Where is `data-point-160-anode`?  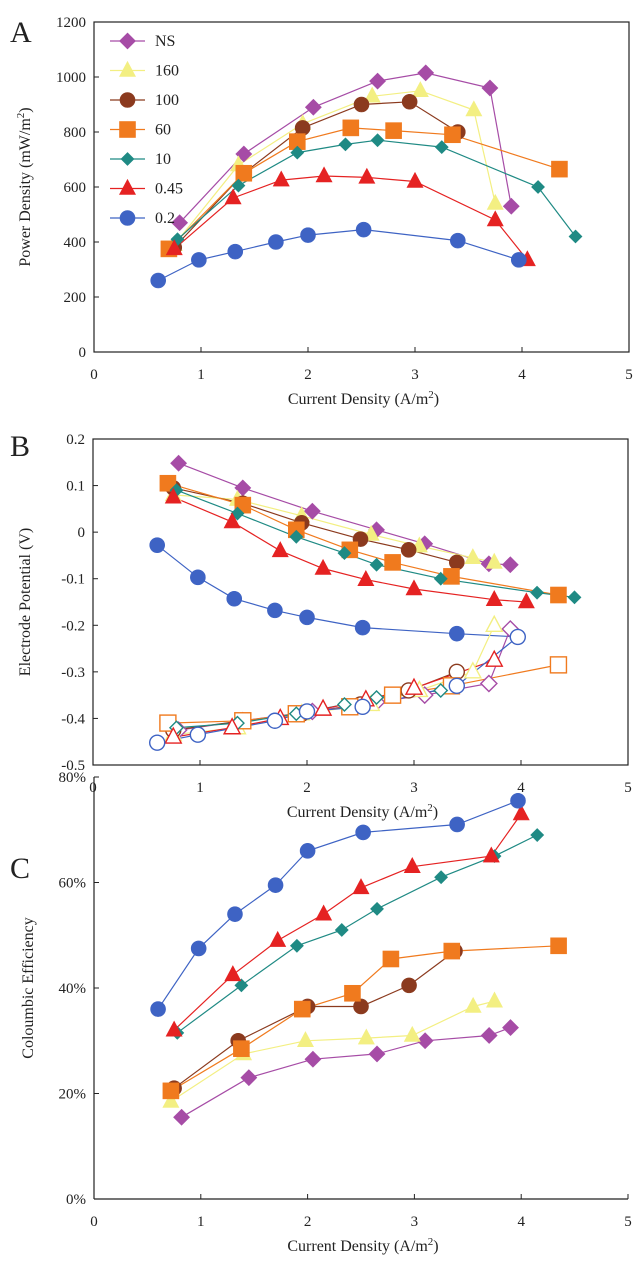 data-point-160-anode is located at coordinates (473, 670).